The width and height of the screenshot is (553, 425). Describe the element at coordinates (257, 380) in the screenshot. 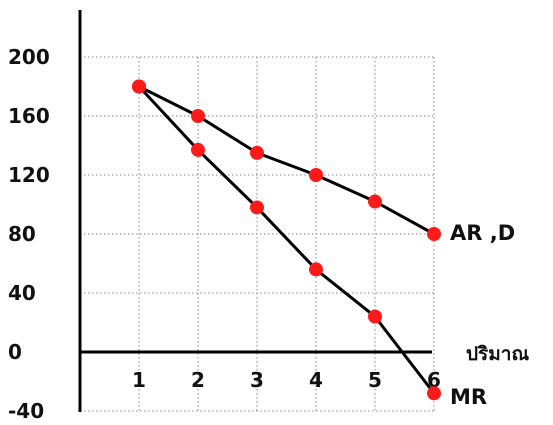

I see `x-tick-label: 3` at that location.